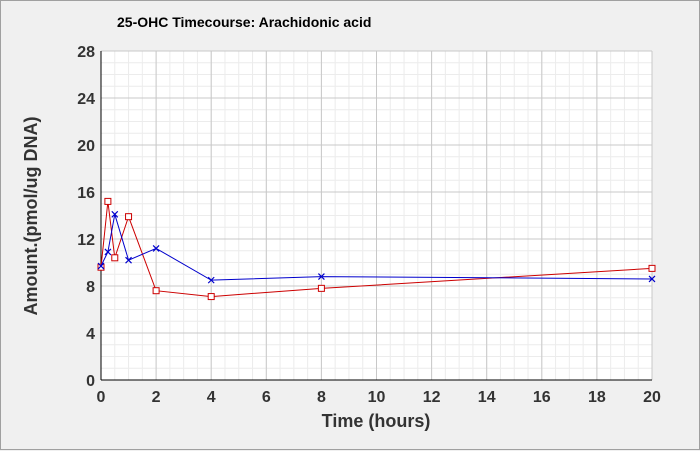 The image size is (700, 451). What do you see at coordinates (487, 397) in the screenshot?
I see `x-tick-label: 14` at bounding box center [487, 397].